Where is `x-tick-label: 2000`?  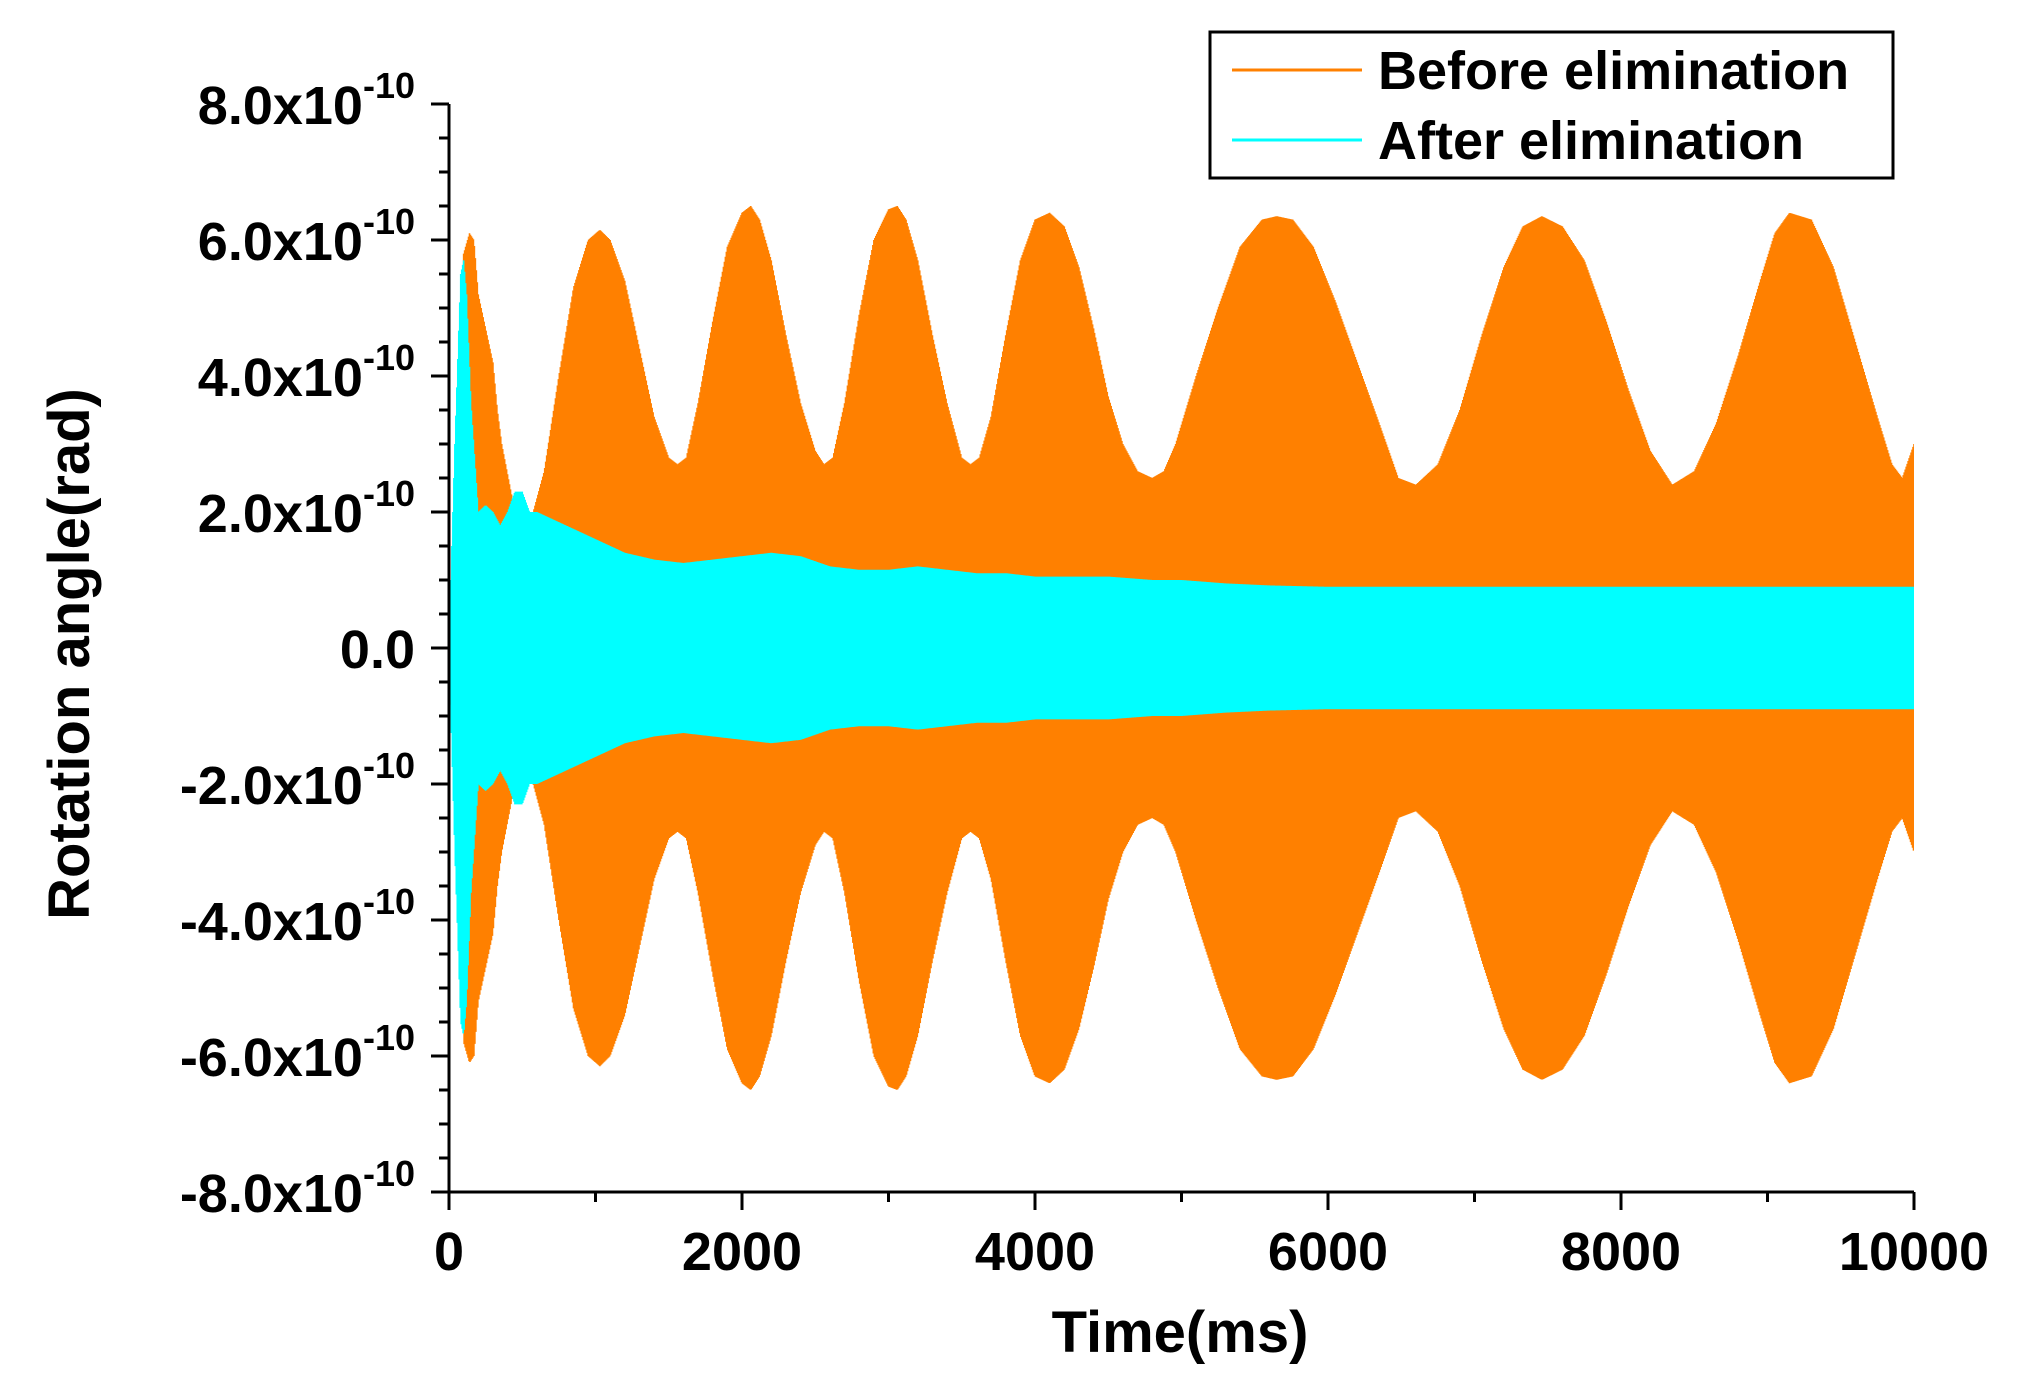
x-tick-label: 2000 is located at coordinates (742, 1252).